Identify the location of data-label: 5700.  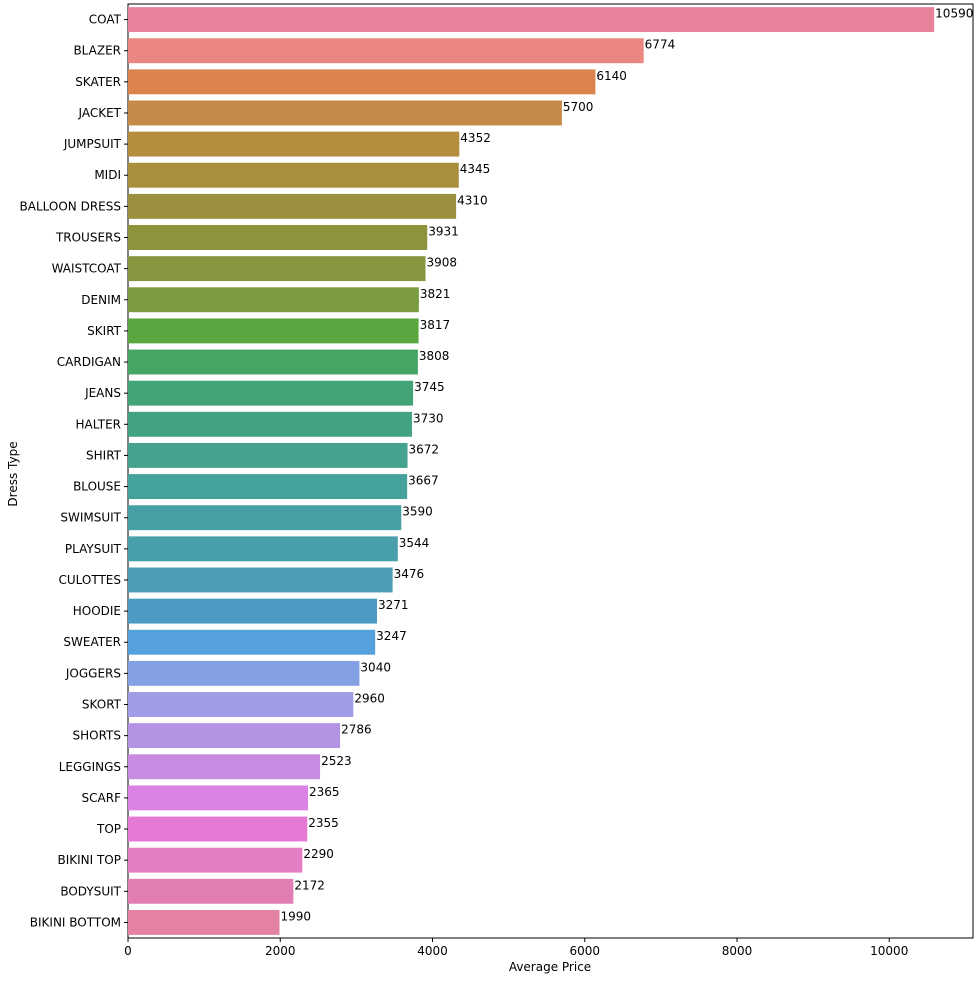
(578, 107).